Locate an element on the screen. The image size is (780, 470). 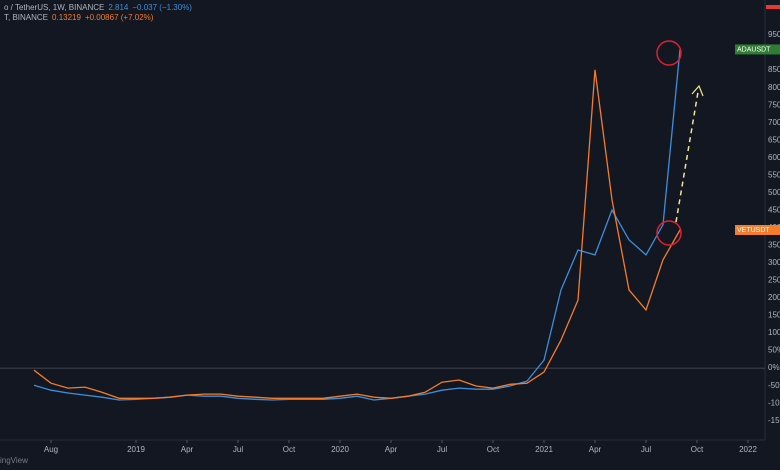
x-tick-label: 2021 is located at coordinates (544, 449).